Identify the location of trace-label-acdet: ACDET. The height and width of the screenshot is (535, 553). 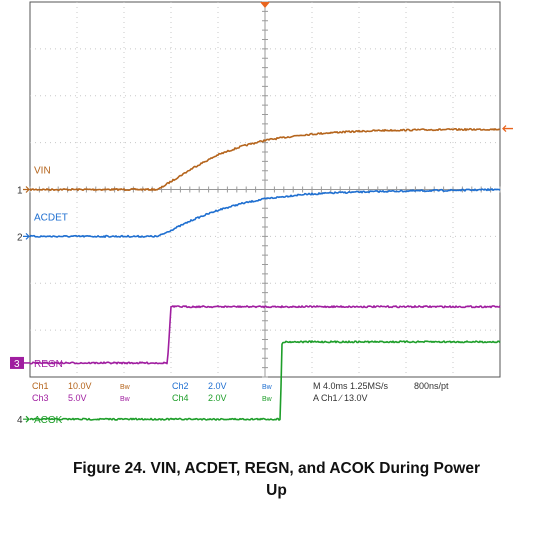
(51, 217).